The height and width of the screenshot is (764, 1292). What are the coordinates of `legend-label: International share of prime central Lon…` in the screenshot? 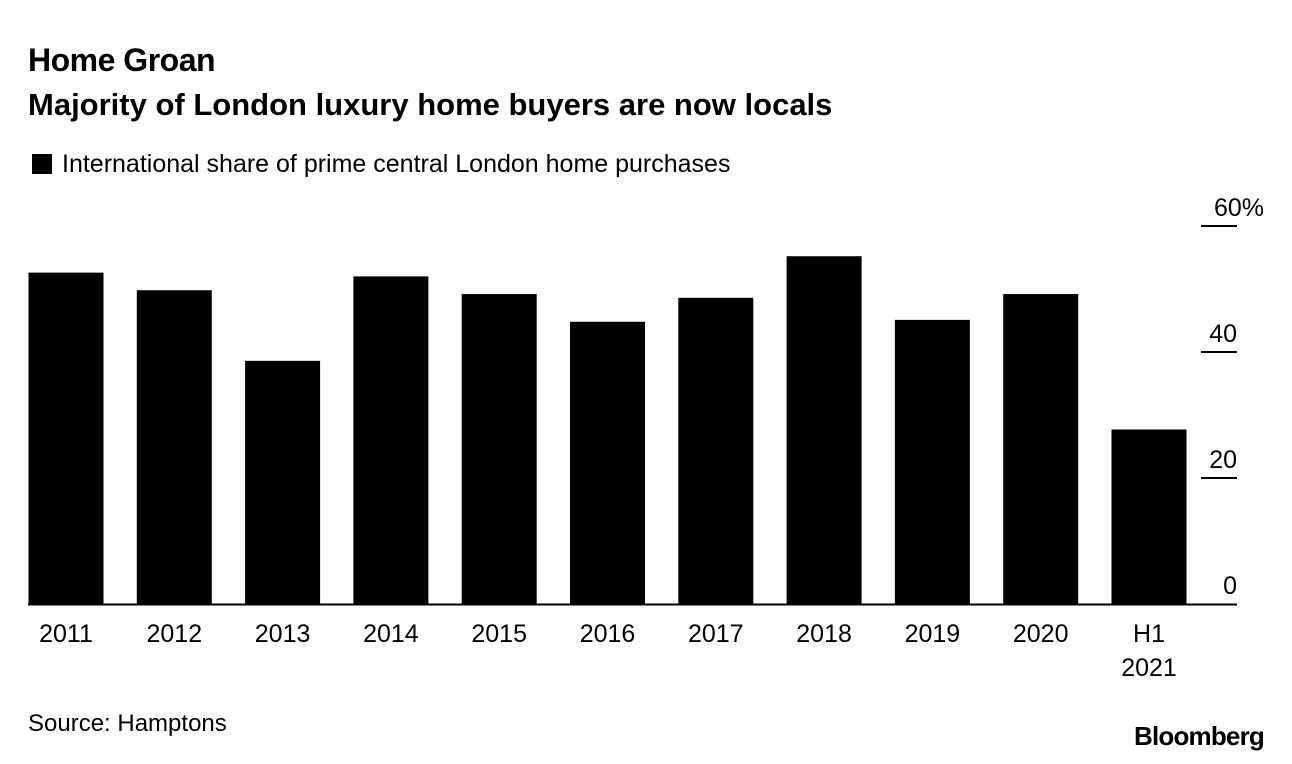 It's located at (396, 164).